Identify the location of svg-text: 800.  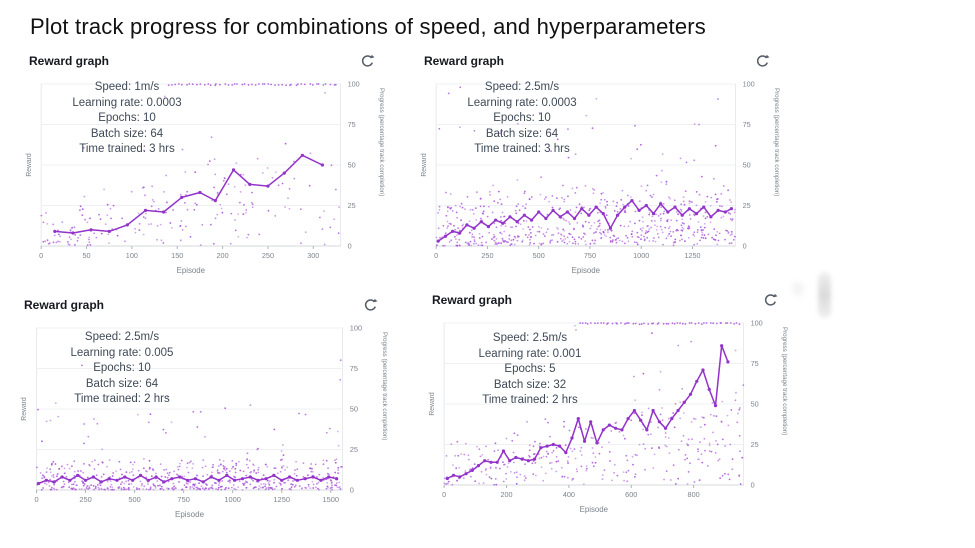
(694, 494).